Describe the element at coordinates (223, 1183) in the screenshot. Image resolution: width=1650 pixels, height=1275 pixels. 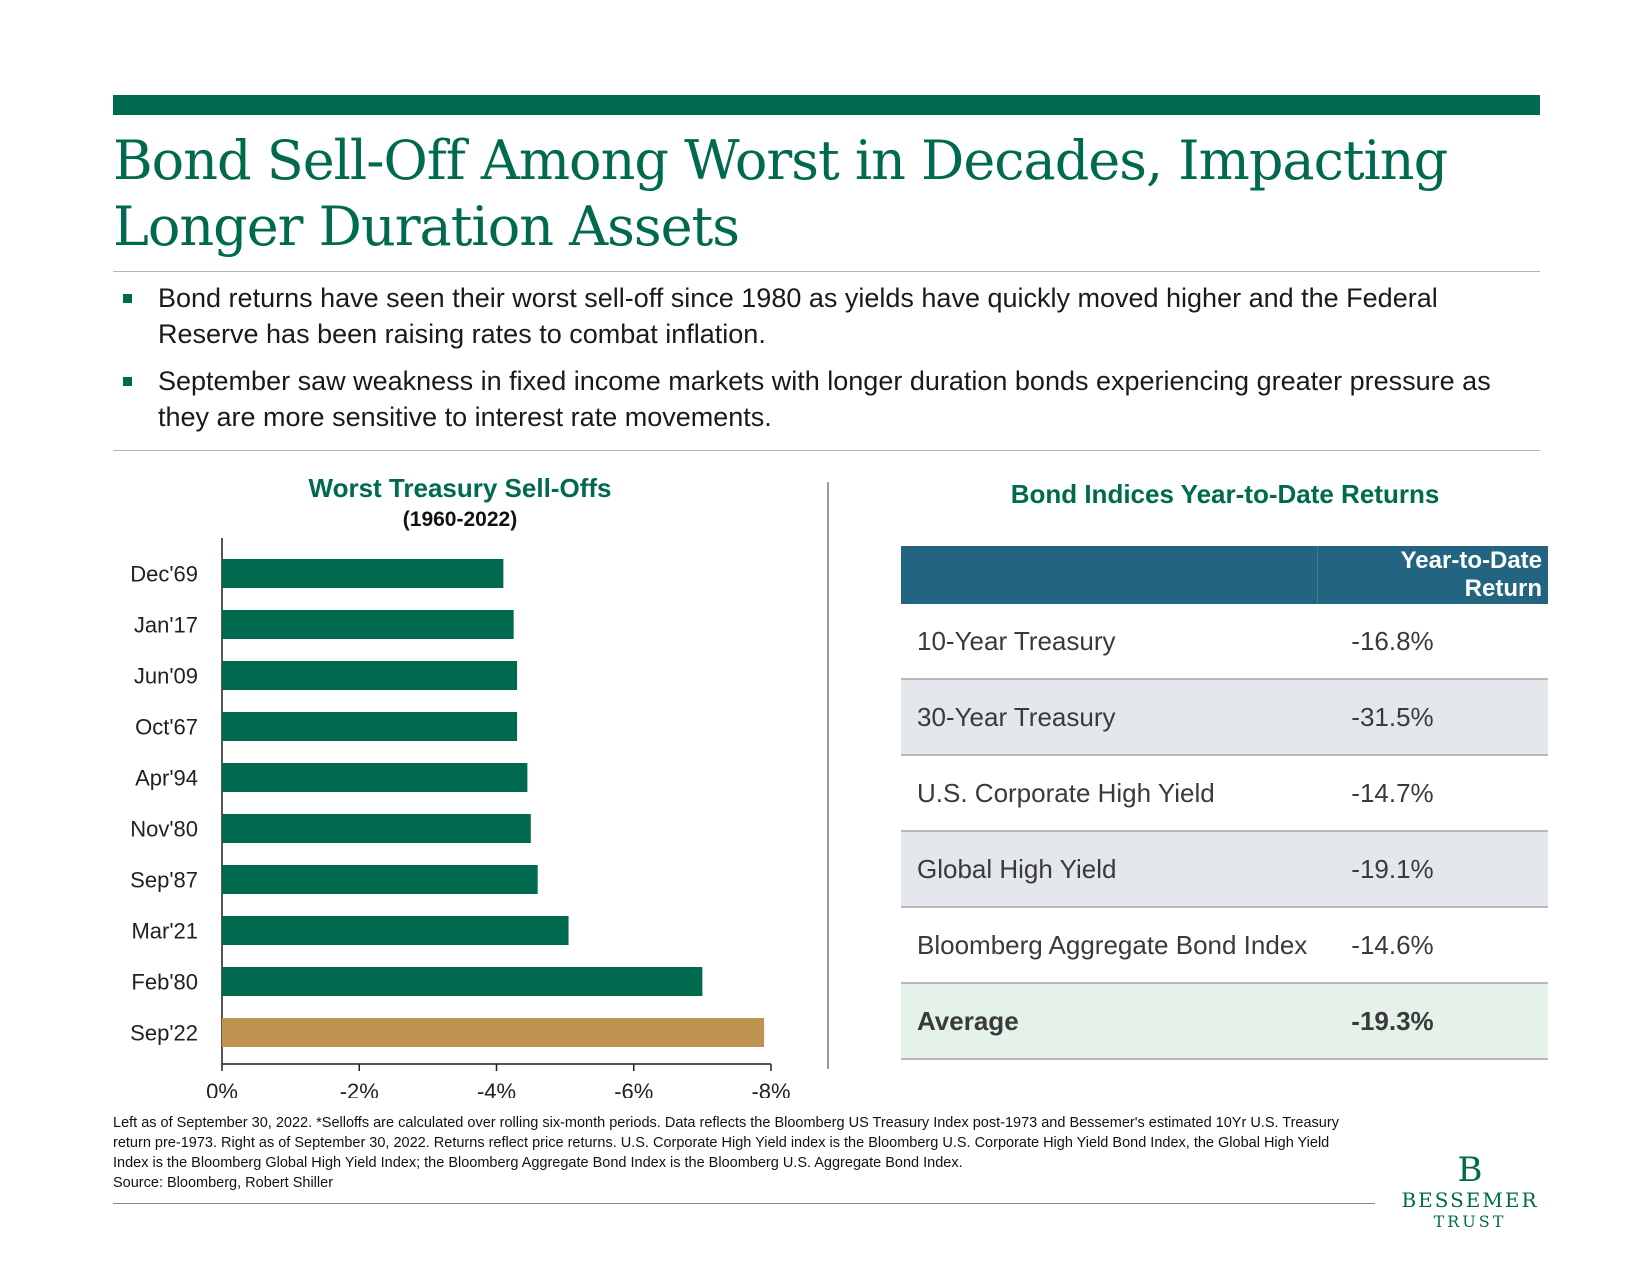
I see `footnote-source: Source: Bloomberg, Robert Shiller` at that location.